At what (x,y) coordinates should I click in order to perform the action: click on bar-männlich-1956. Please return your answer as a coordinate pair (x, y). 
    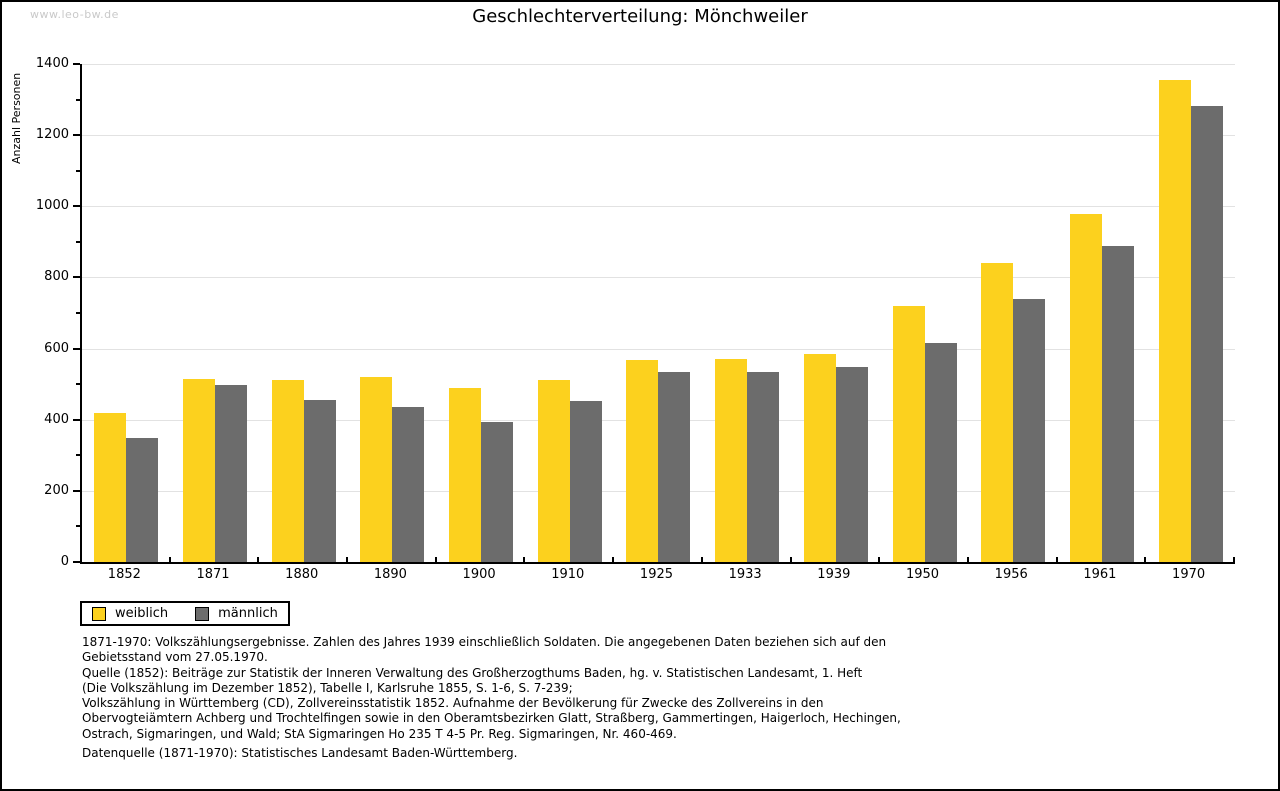
    Looking at the image, I should click on (1029, 430).